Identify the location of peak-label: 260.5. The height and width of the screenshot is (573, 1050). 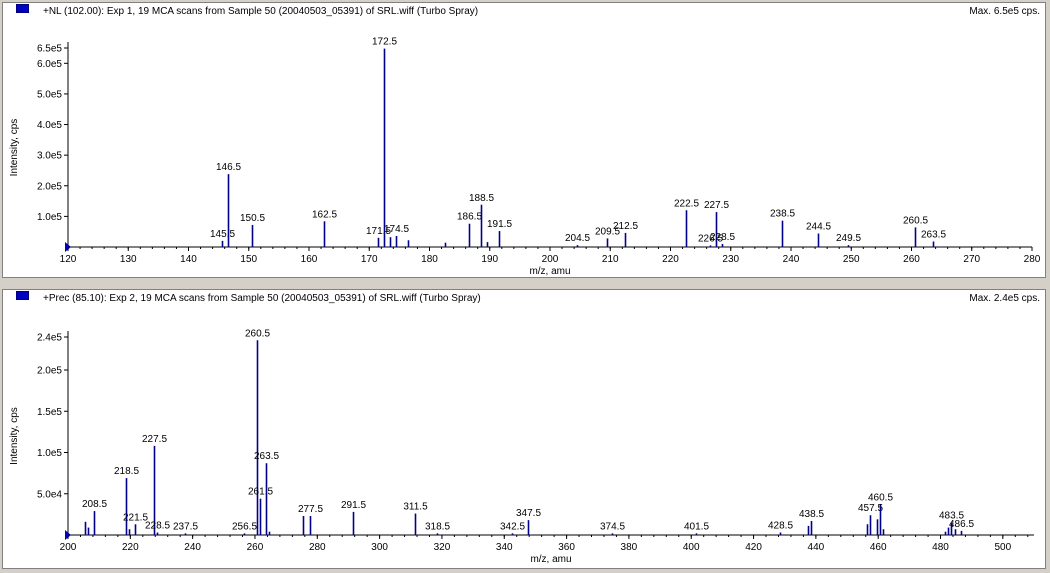
(915, 220).